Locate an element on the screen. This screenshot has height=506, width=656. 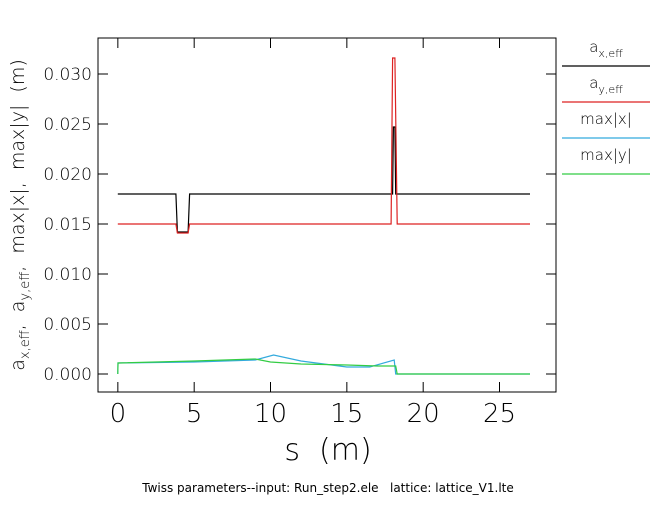
y-axis-label-subscript: x,eff is located at coordinates (25, 344).